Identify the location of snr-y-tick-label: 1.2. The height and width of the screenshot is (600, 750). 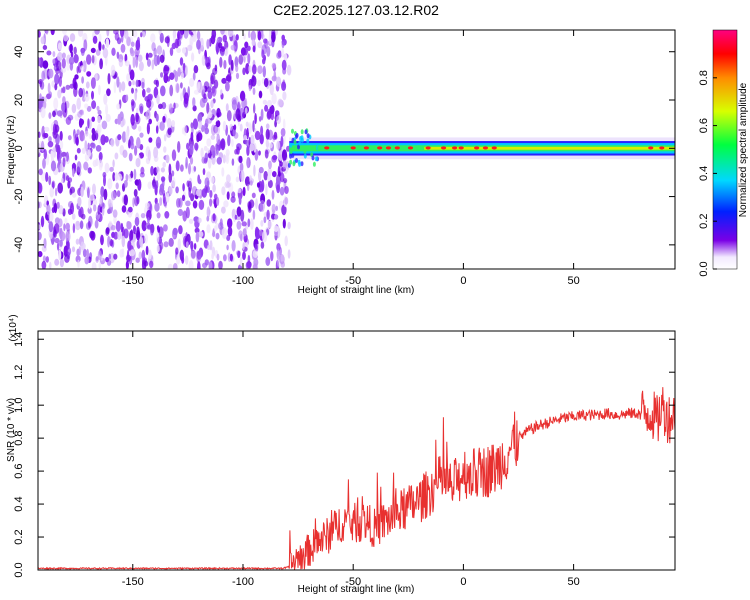
(19, 372).